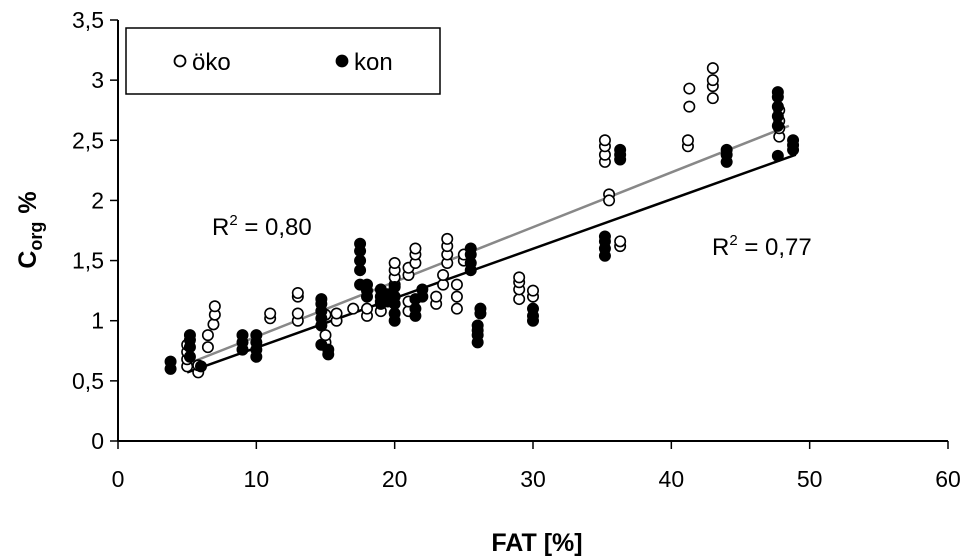 Image resolution: width=967 pixels, height=557 pixels. Describe the element at coordinates (180, 61) in the screenshot. I see `legend-marker-oko` at that location.